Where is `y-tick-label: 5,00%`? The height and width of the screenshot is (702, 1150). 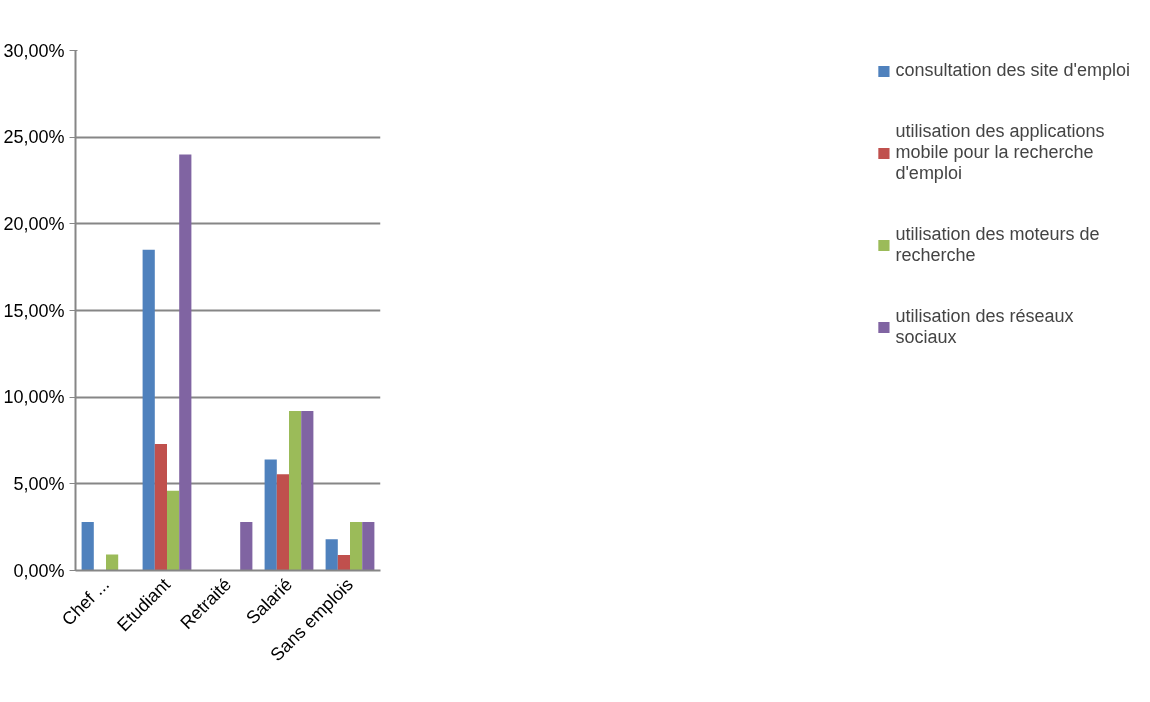
y-tick-label: 5,00% is located at coordinates (39, 483).